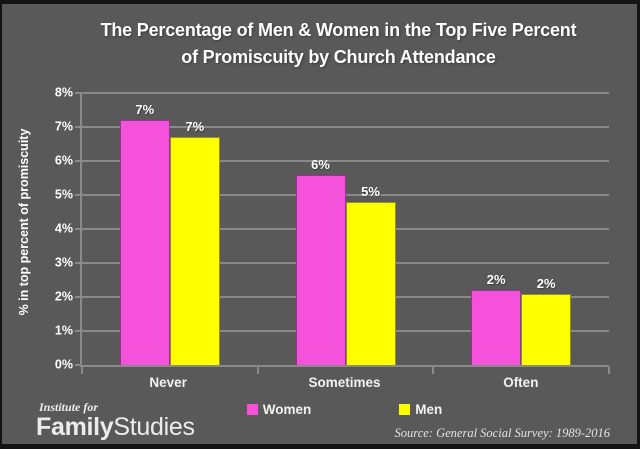 Image resolution: width=640 pixels, height=449 pixels. I want to click on logo-studies: Studies, so click(154, 427).